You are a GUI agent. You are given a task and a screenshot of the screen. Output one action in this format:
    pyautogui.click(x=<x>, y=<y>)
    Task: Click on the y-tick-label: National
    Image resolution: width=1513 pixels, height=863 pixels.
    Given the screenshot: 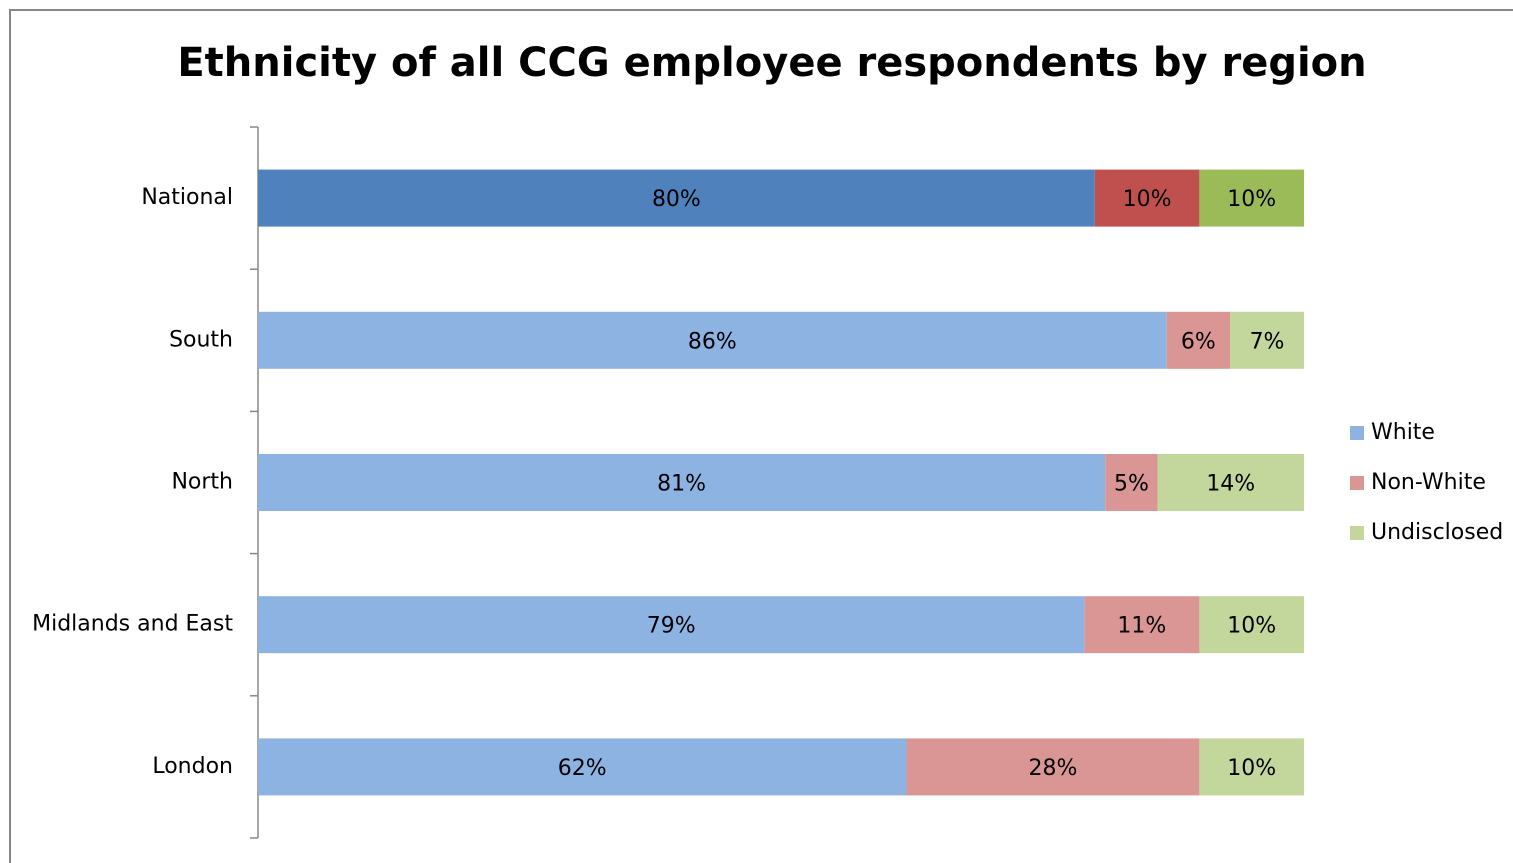 What is the action you would take?
    pyautogui.click(x=187, y=197)
    